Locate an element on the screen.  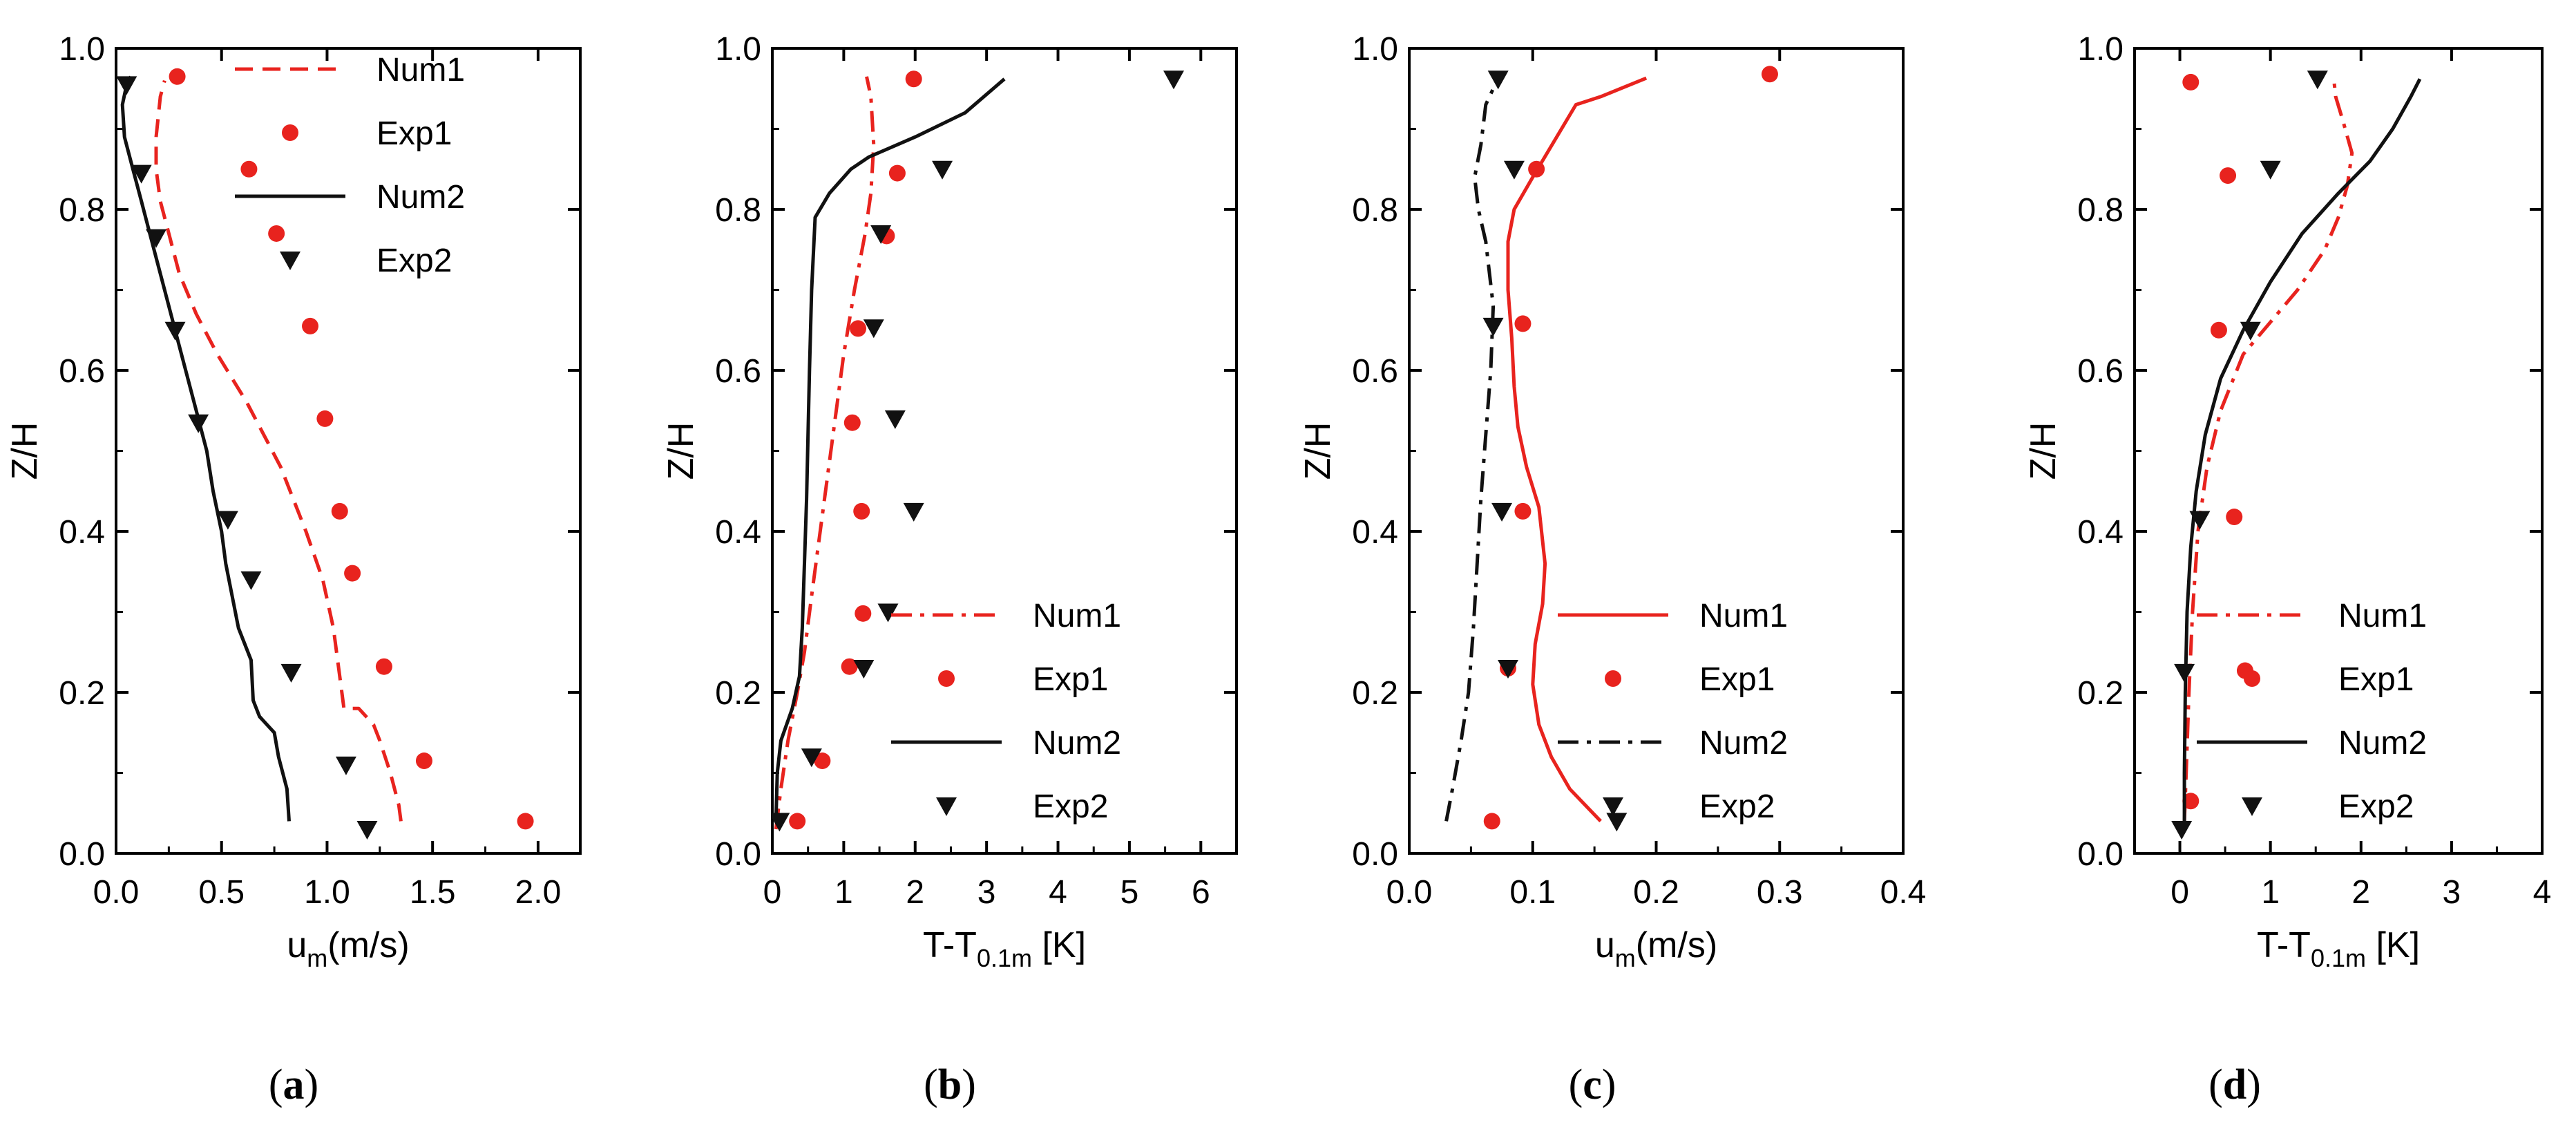
panel-caption: (b) is located at coordinates (950, 1084).